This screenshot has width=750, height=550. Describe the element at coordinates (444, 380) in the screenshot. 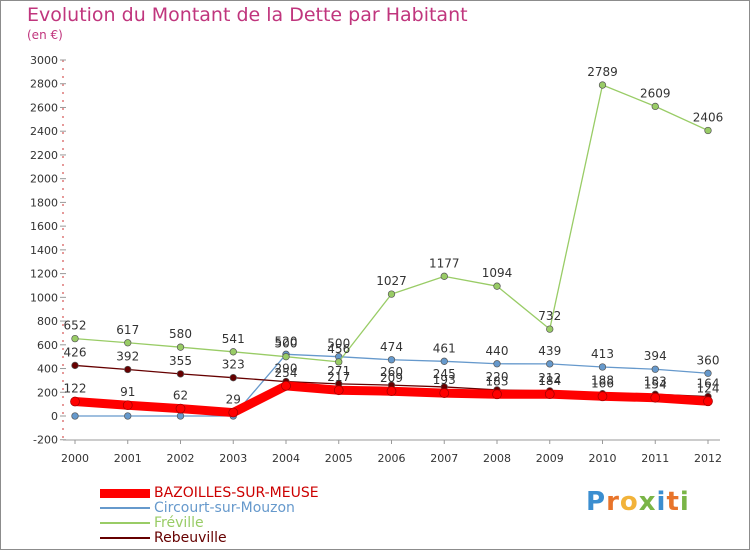

I see `data-label: 193` at that location.